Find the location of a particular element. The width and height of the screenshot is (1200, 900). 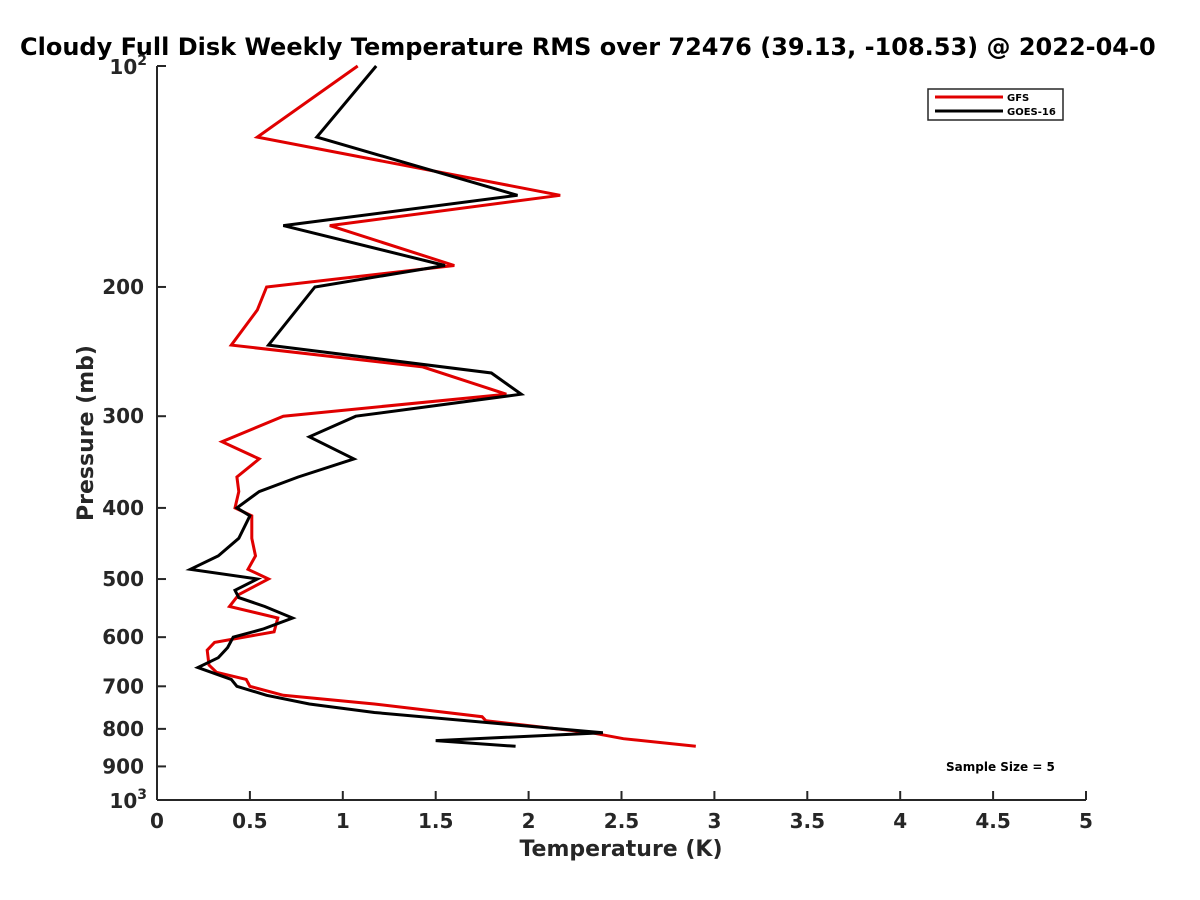

x-tick-label: 3 is located at coordinates (714, 821).